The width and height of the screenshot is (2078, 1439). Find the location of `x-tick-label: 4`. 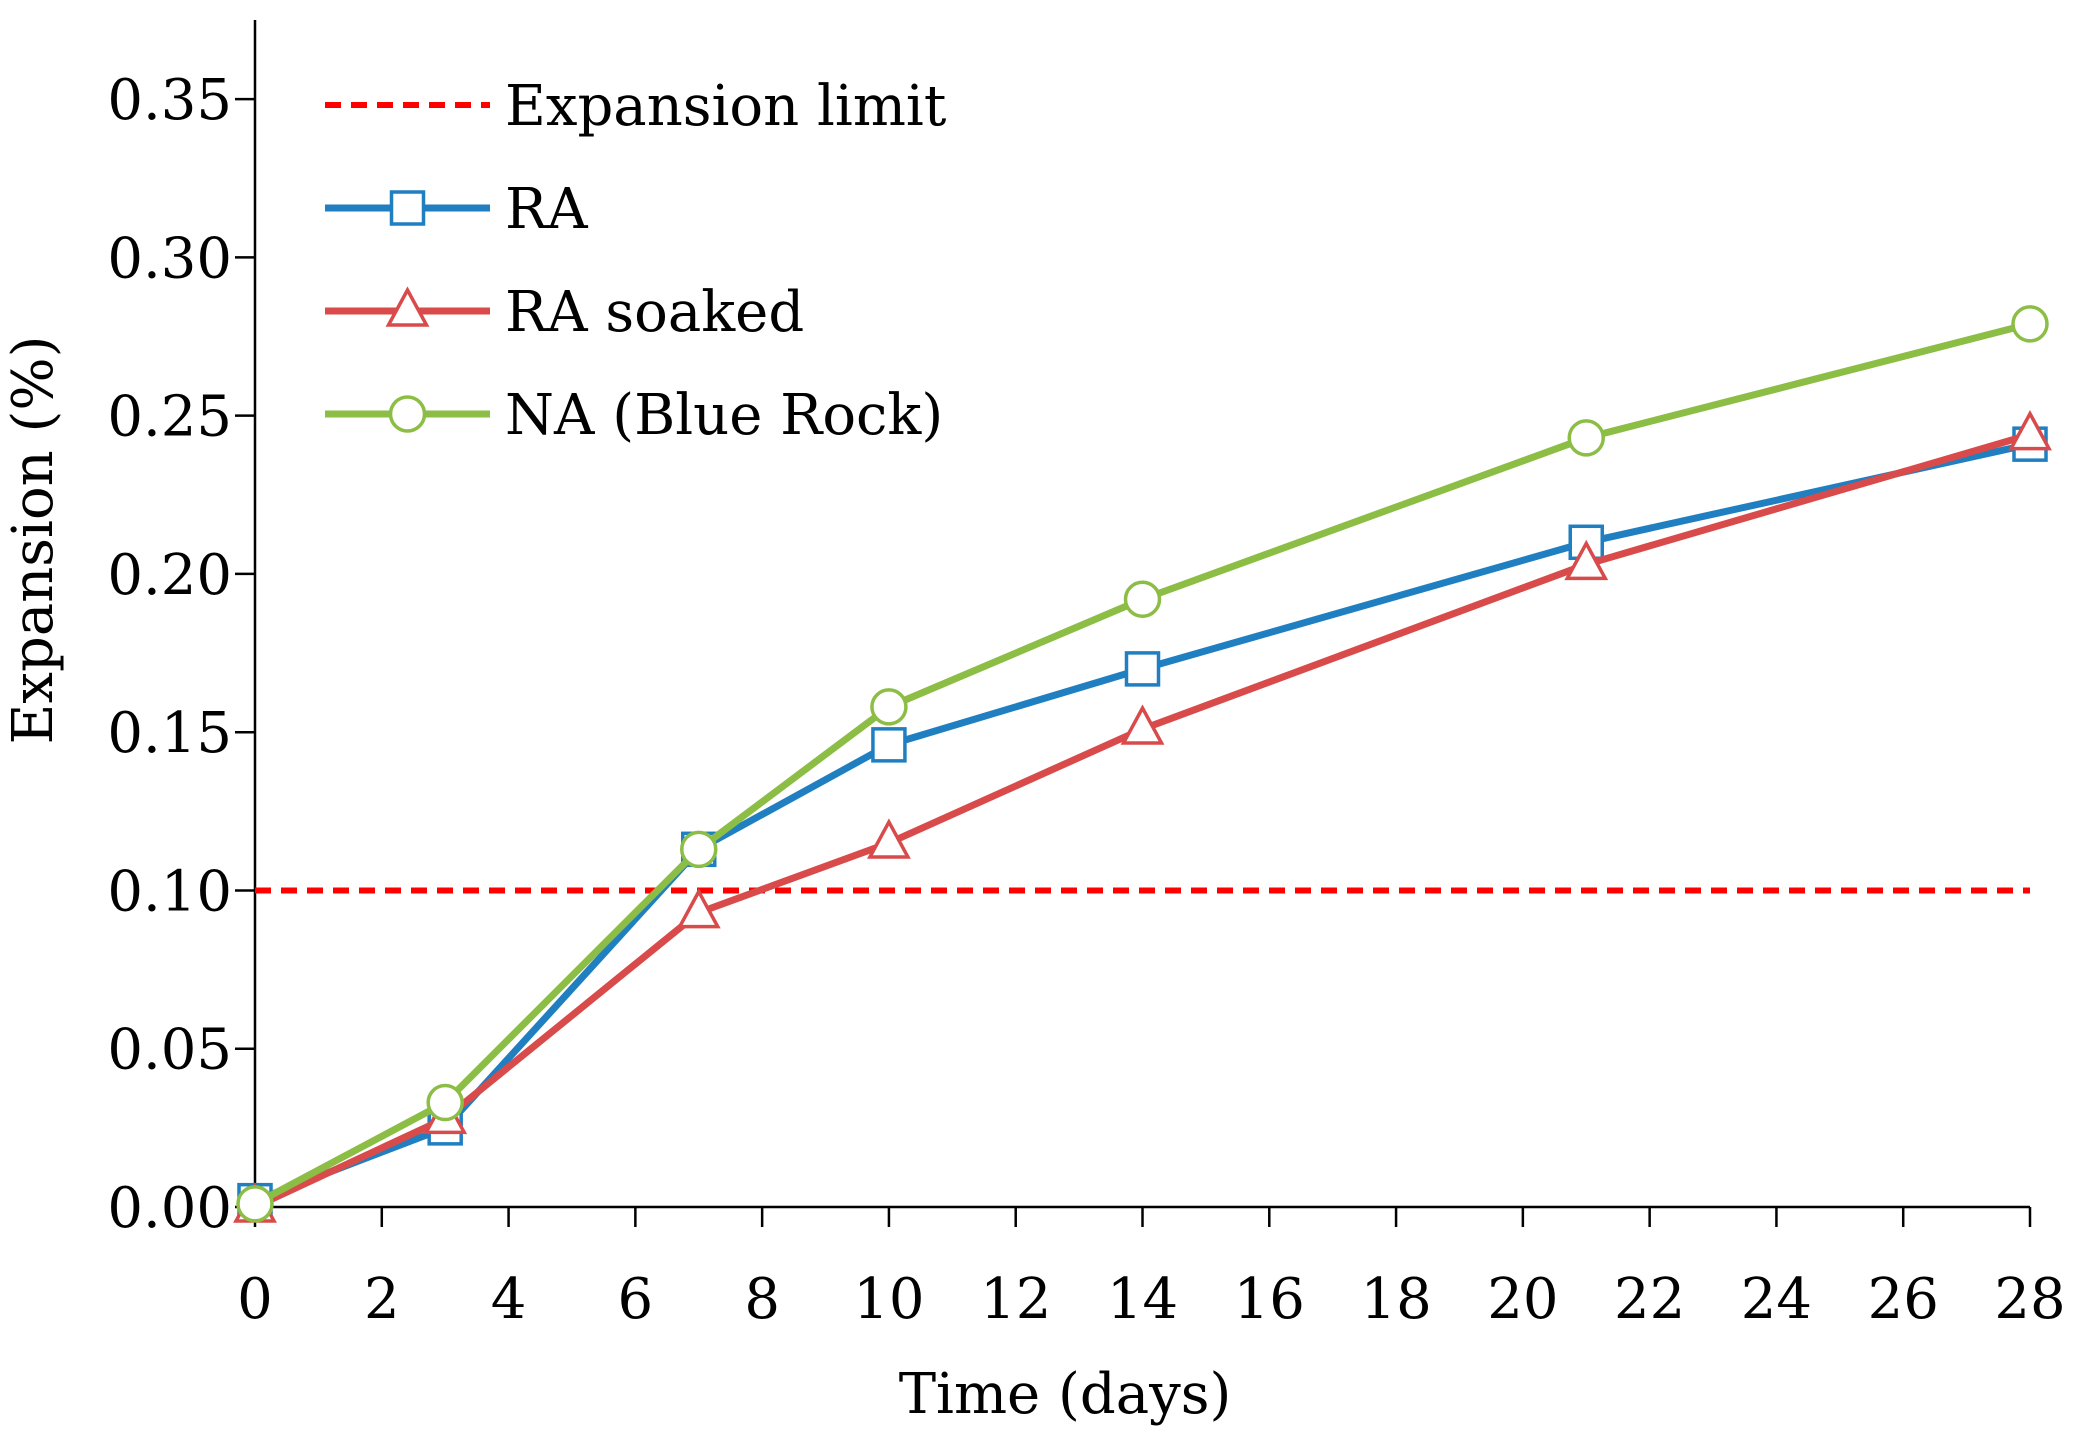

x-tick-label: 4 is located at coordinates (509, 1299).